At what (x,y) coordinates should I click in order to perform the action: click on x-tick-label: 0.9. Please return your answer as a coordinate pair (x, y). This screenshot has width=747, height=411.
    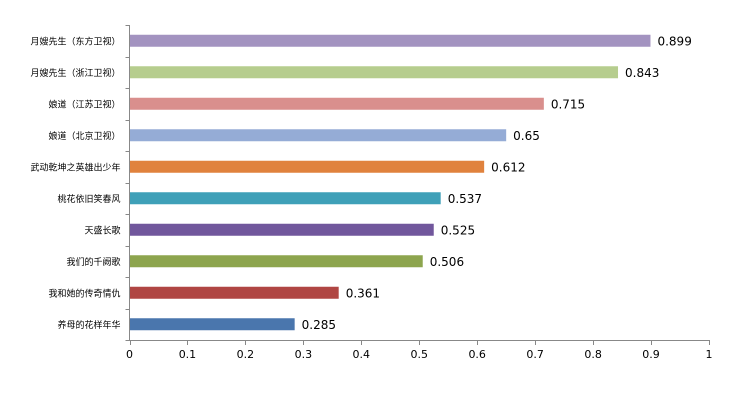
    Looking at the image, I should click on (651, 354).